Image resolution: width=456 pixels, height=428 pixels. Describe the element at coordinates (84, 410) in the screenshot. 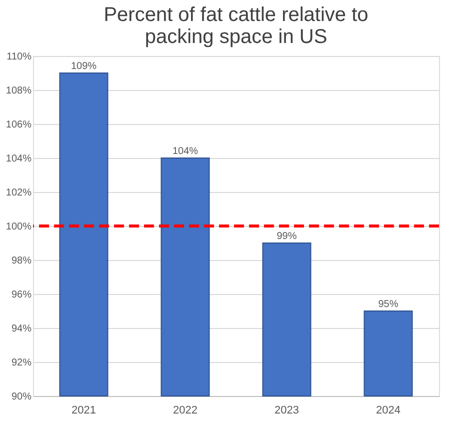

I see `x-tick-label: 2021` at that location.